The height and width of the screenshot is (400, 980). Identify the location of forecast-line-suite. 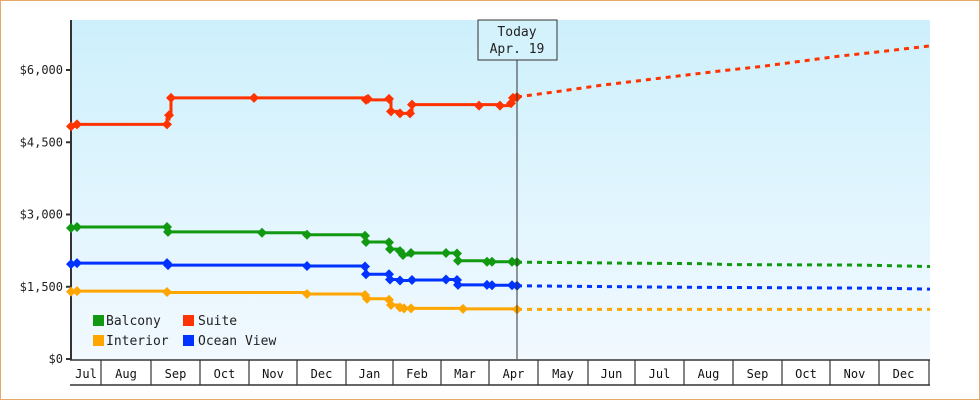
(723, 71).